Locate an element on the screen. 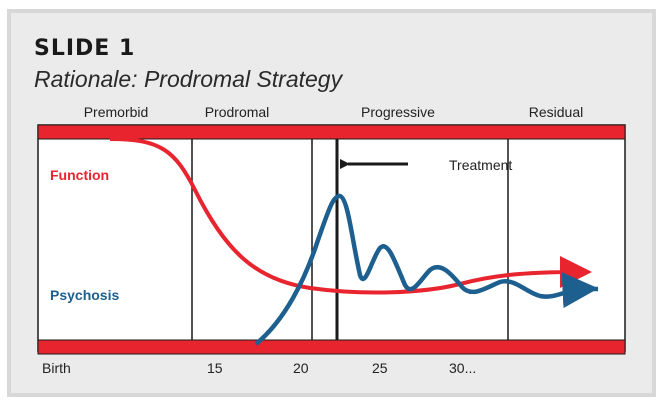  phase-residual: Residual is located at coordinates (556, 112).